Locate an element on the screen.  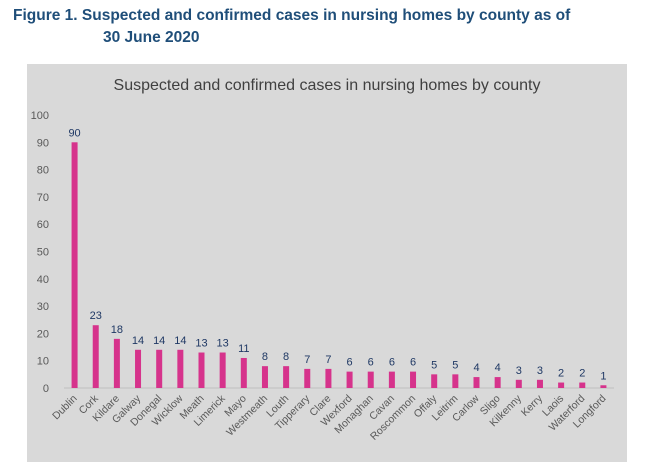
y-tick-label: 50 is located at coordinates (43, 253).